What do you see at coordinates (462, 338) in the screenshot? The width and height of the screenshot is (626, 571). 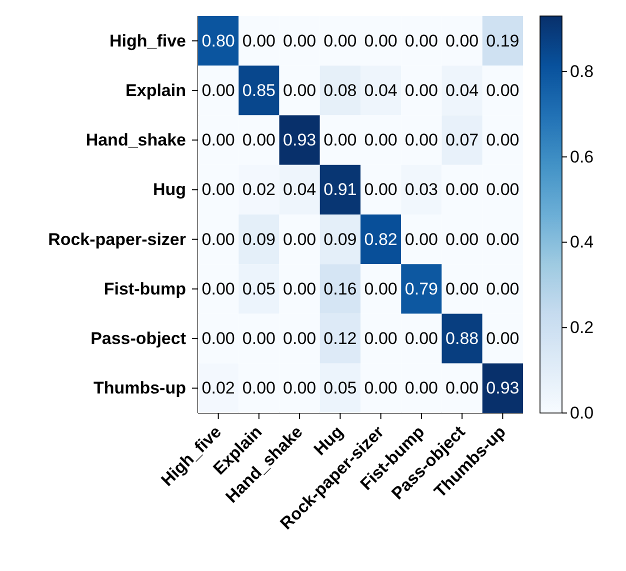 I see `data-label: 0.88` at bounding box center [462, 338].